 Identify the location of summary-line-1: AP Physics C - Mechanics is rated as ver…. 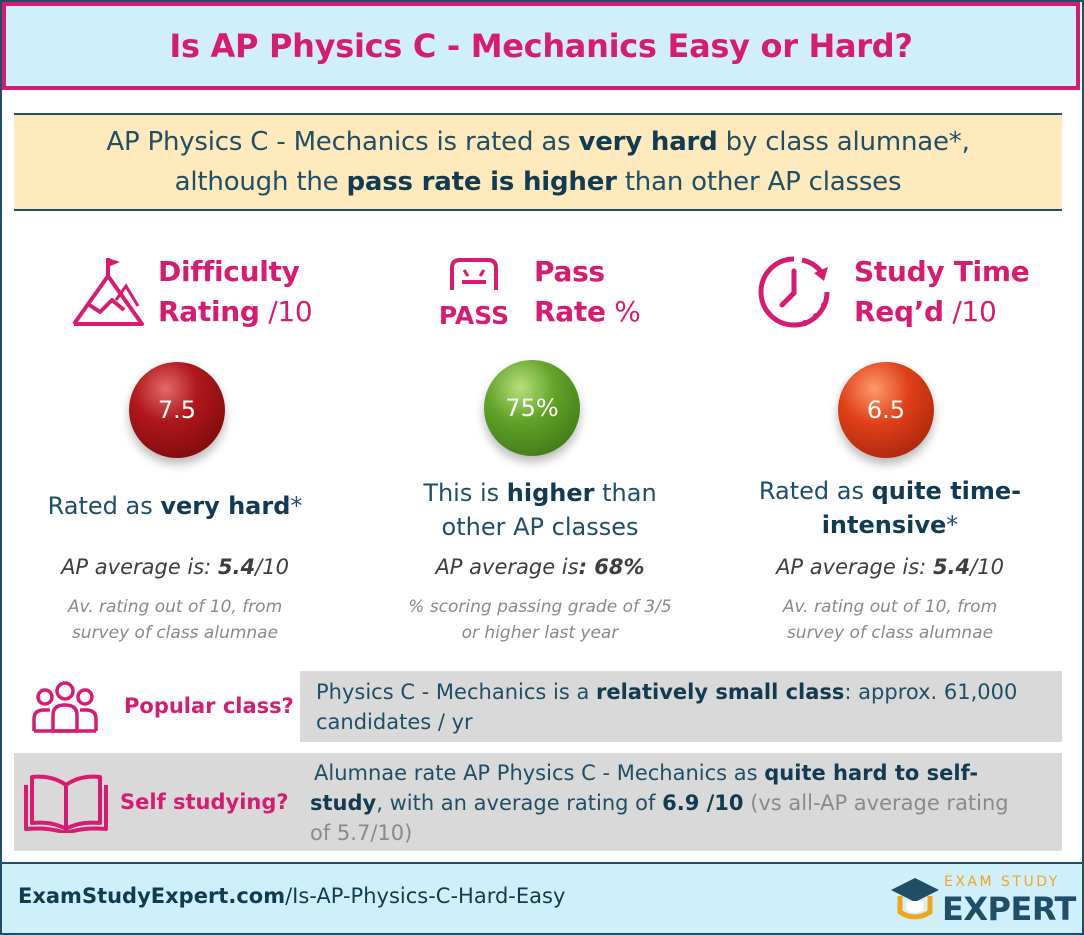
(537, 142).